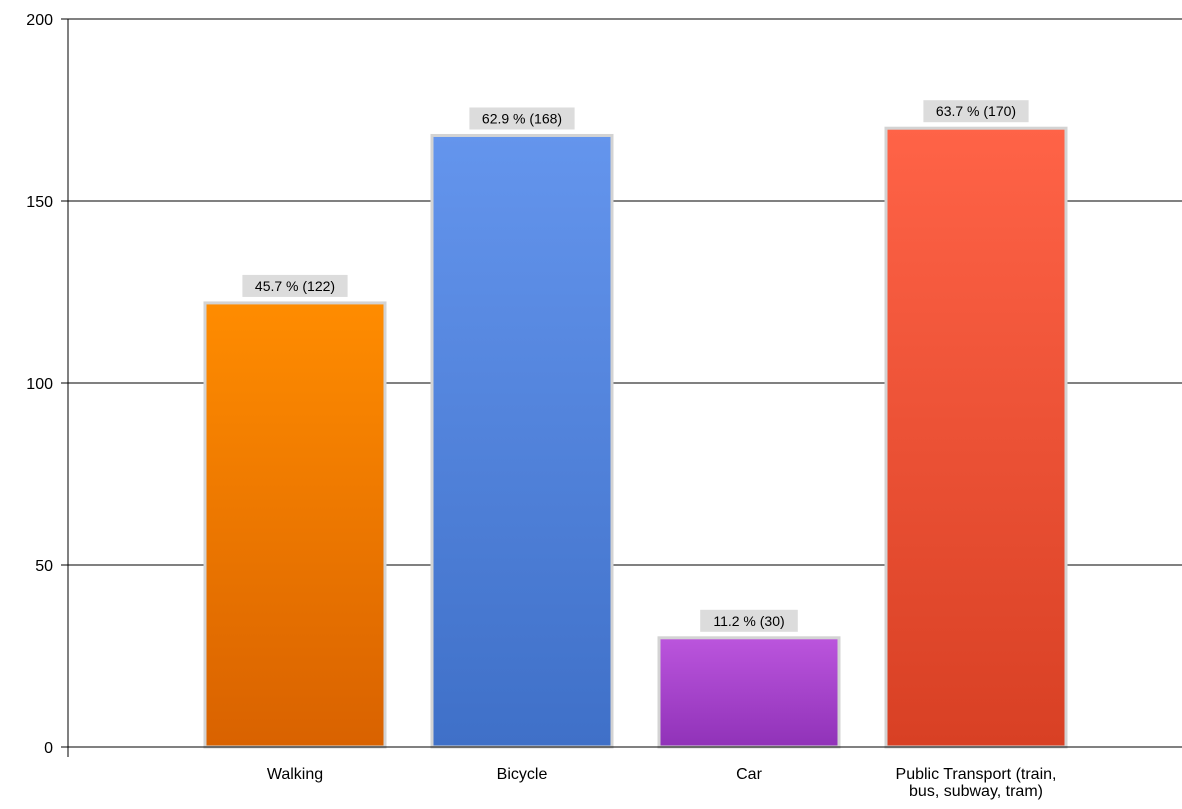 This screenshot has height=809, width=1182. What do you see at coordinates (39, 202) in the screenshot?
I see `y-tick-label: 150` at bounding box center [39, 202].